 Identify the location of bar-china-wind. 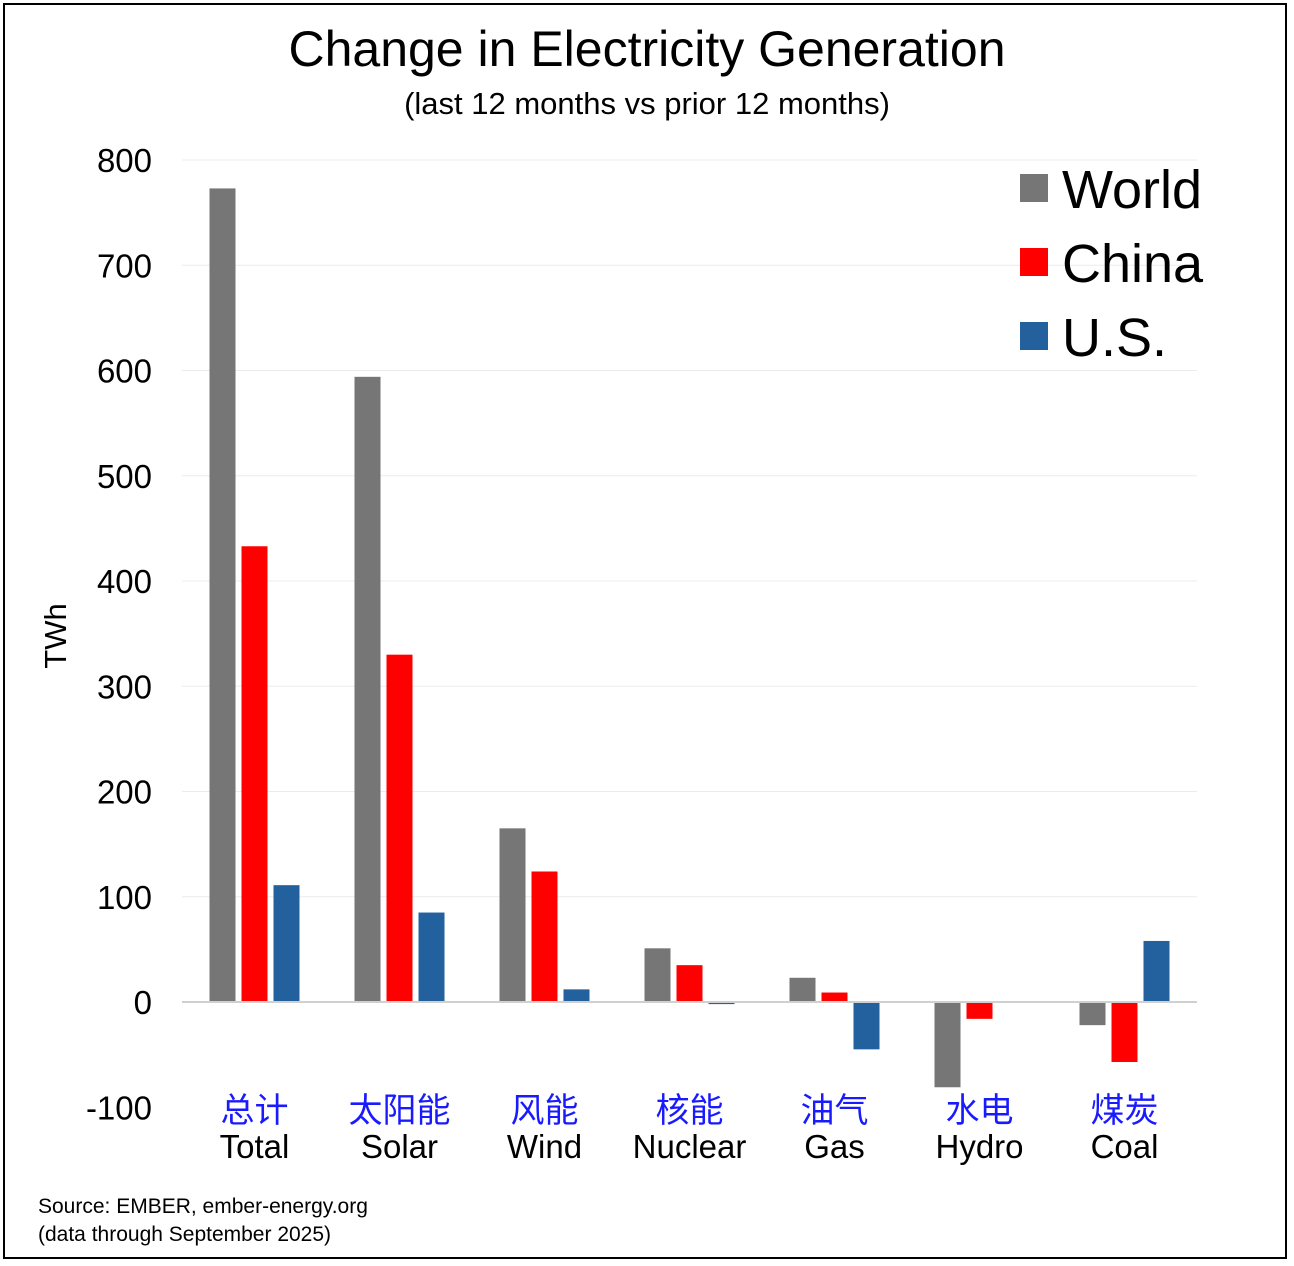
(544, 936).